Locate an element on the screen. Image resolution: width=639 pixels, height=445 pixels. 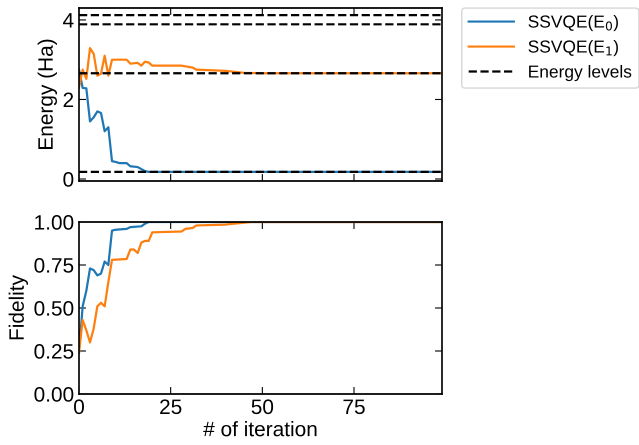
x-tick-label: 0 is located at coordinates (79, 406).